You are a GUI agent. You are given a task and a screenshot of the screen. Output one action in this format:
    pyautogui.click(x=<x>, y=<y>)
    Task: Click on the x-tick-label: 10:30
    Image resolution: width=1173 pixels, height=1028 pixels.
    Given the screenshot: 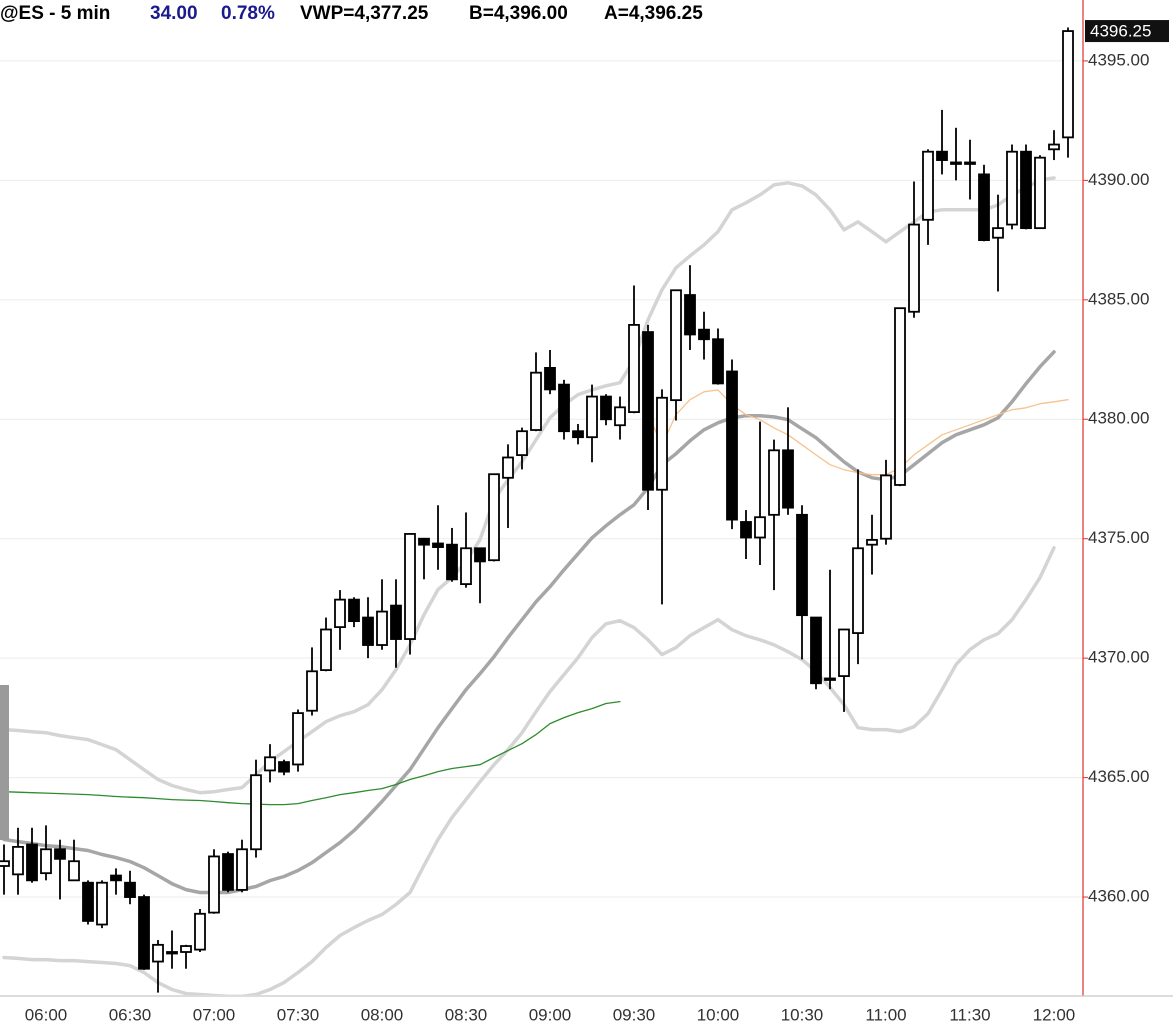 What is the action you would take?
    pyautogui.click(x=802, y=1014)
    